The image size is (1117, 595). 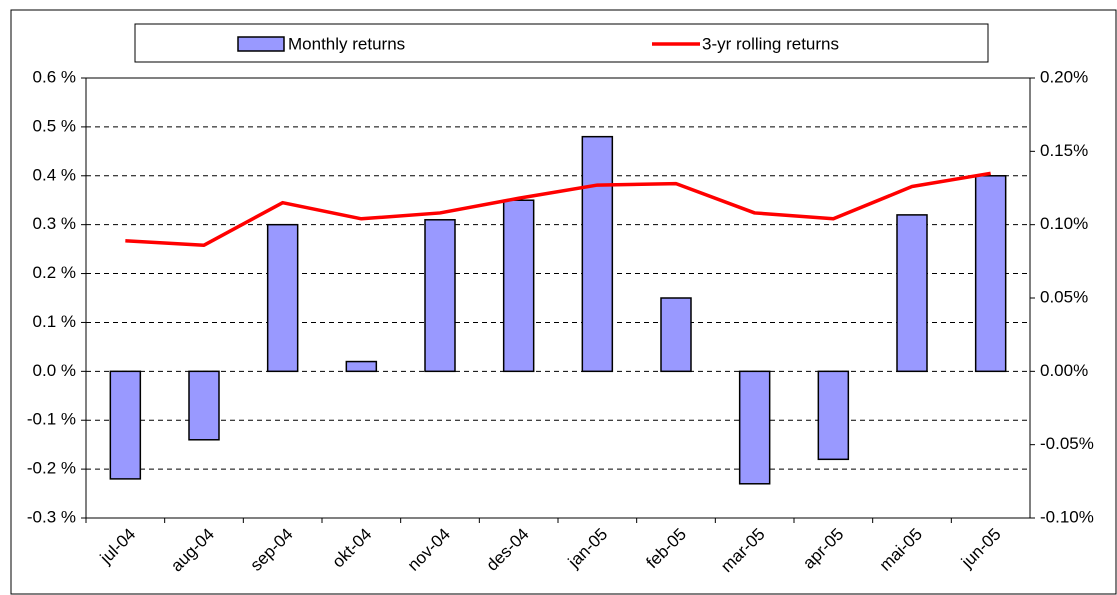 What do you see at coordinates (51, 419) in the screenshot?
I see `y-tick-label: -0.1 %` at bounding box center [51, 419].